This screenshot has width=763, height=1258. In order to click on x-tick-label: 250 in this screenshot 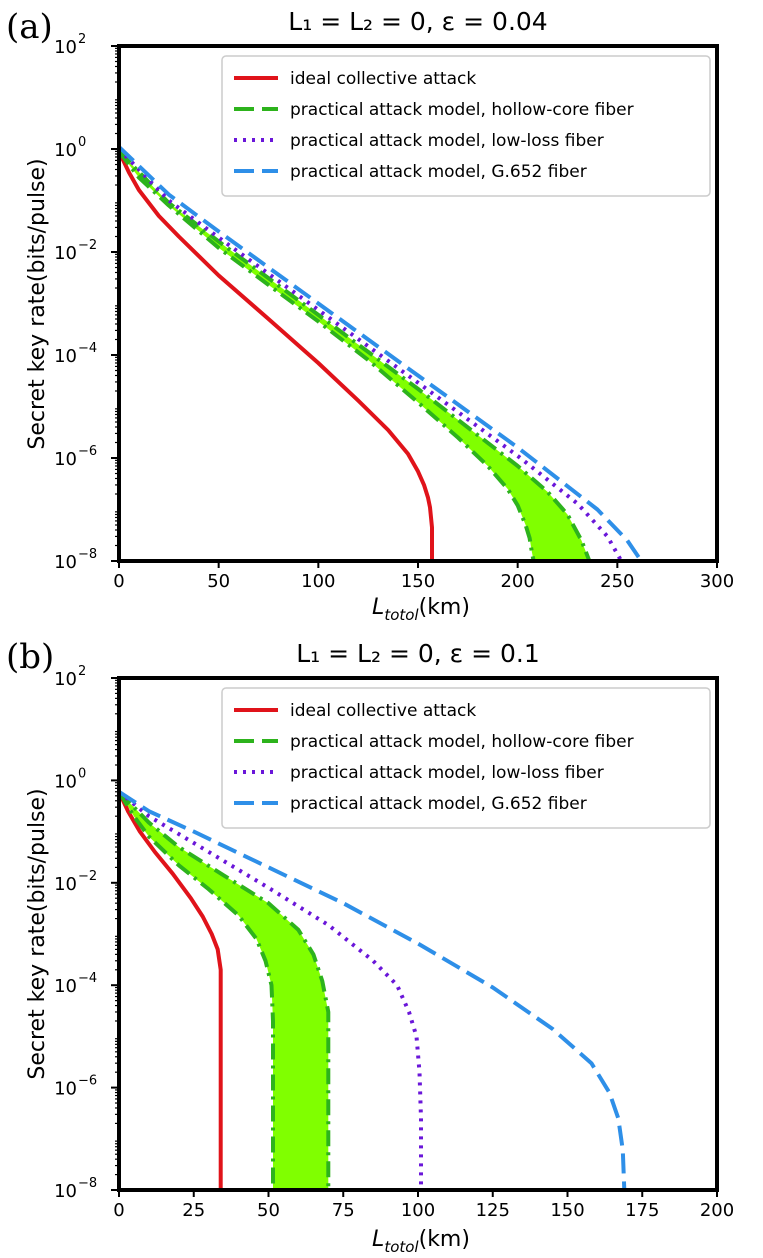, I will do `click(617, 581)`.